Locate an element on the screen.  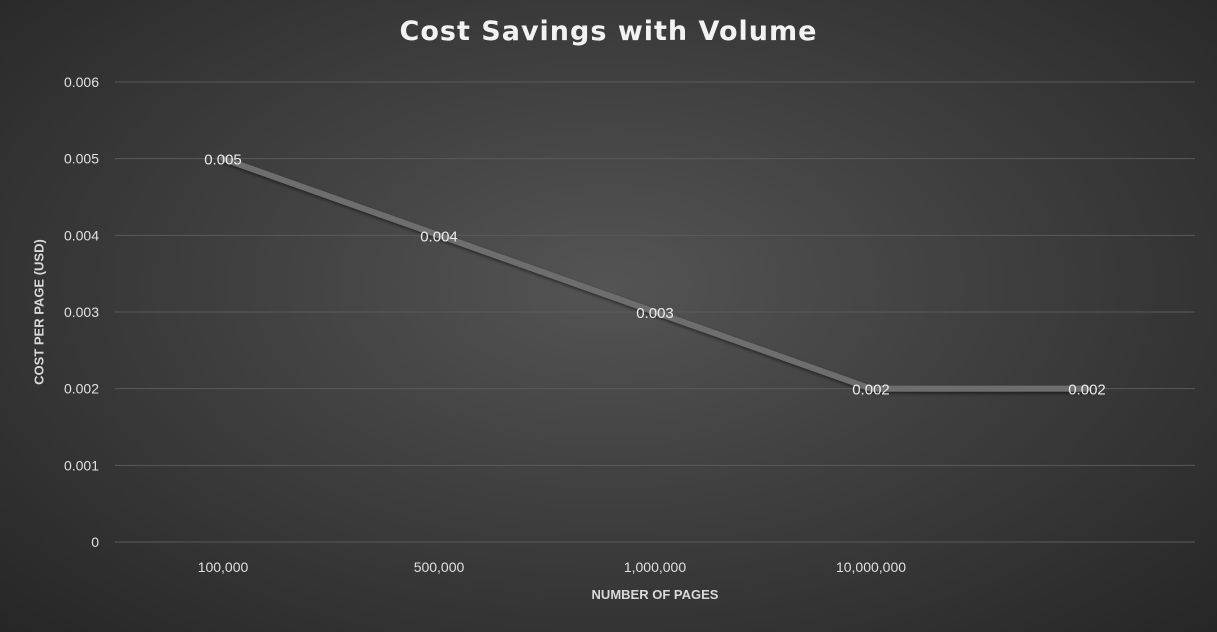
data-label: 0.003 is located at coordinates (655, 313).